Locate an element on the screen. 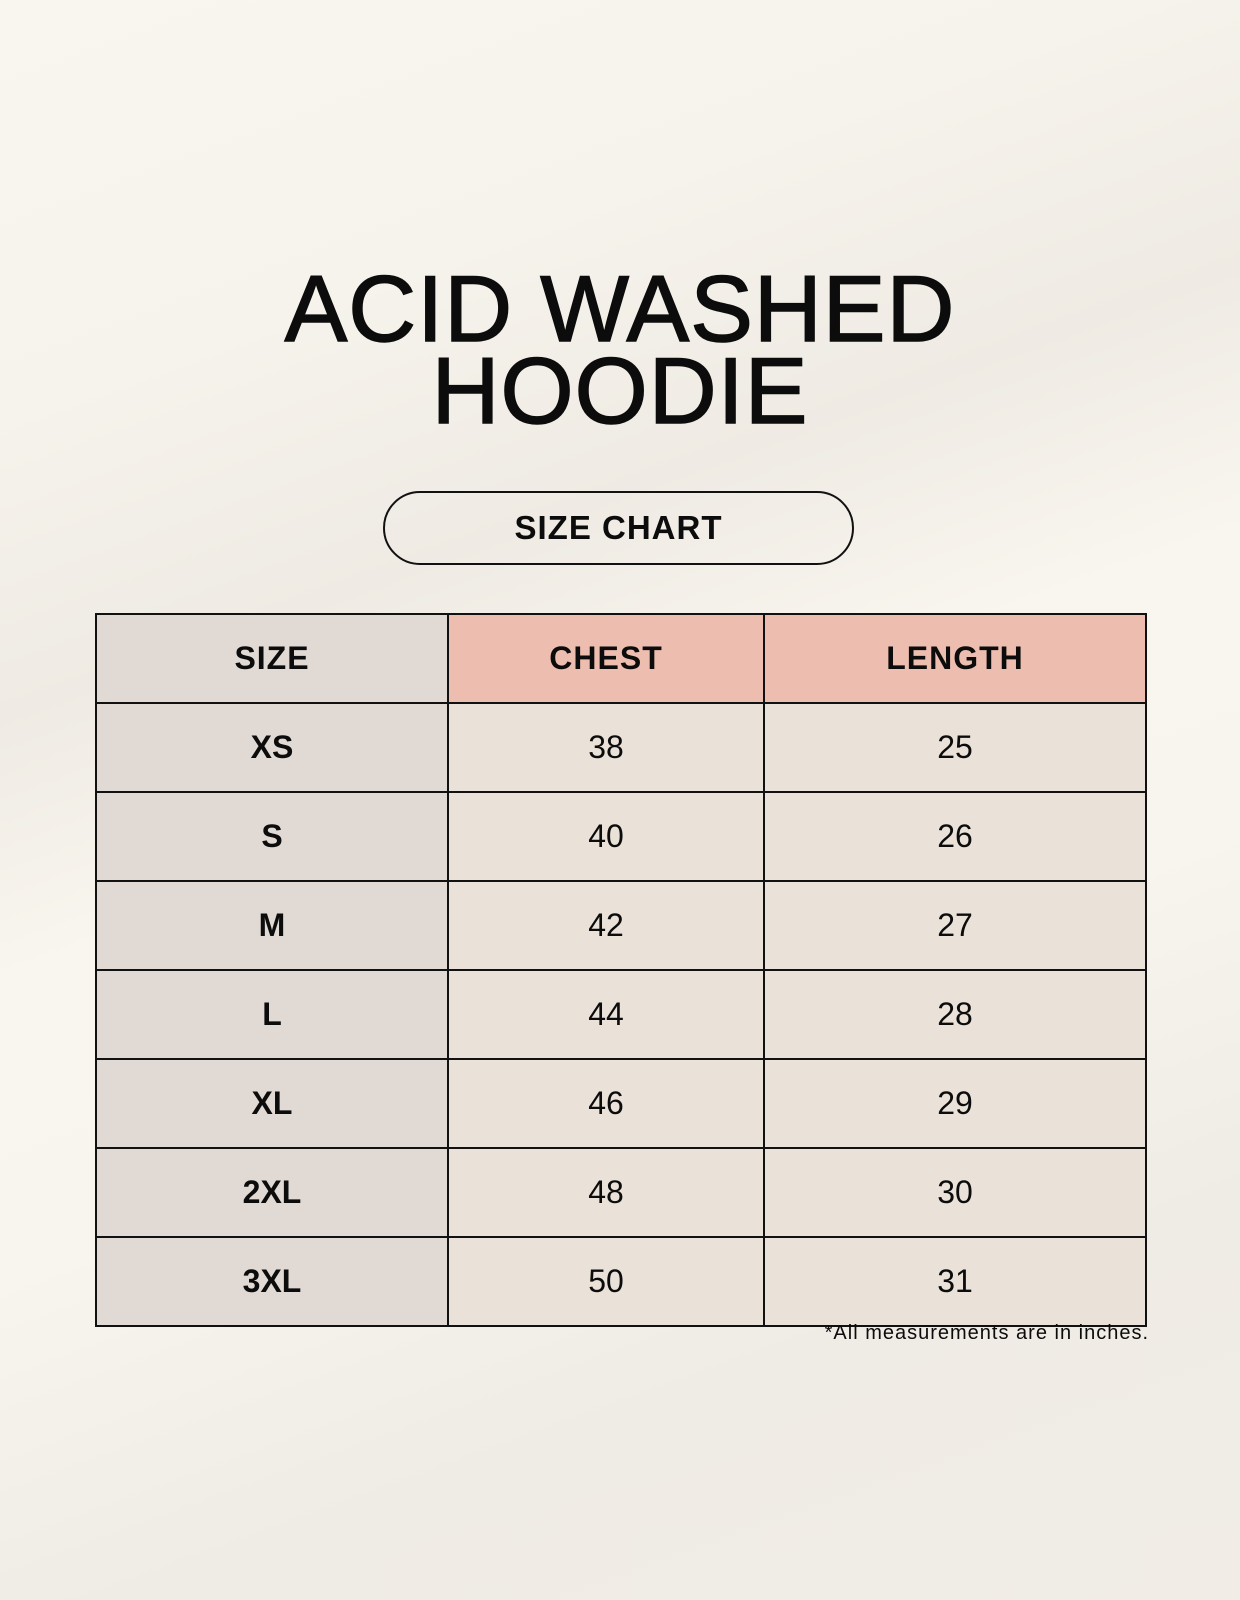 This screenshot has width=1240, height=1600. cell-size: XL is located at coordinates (272, 1103).